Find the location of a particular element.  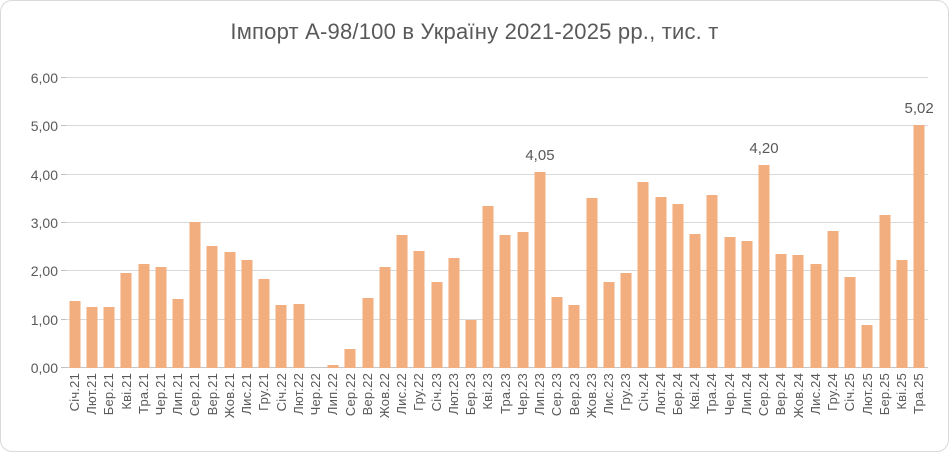

x-tick-label-text: Бер.25 is located at coordinates (884, 394).